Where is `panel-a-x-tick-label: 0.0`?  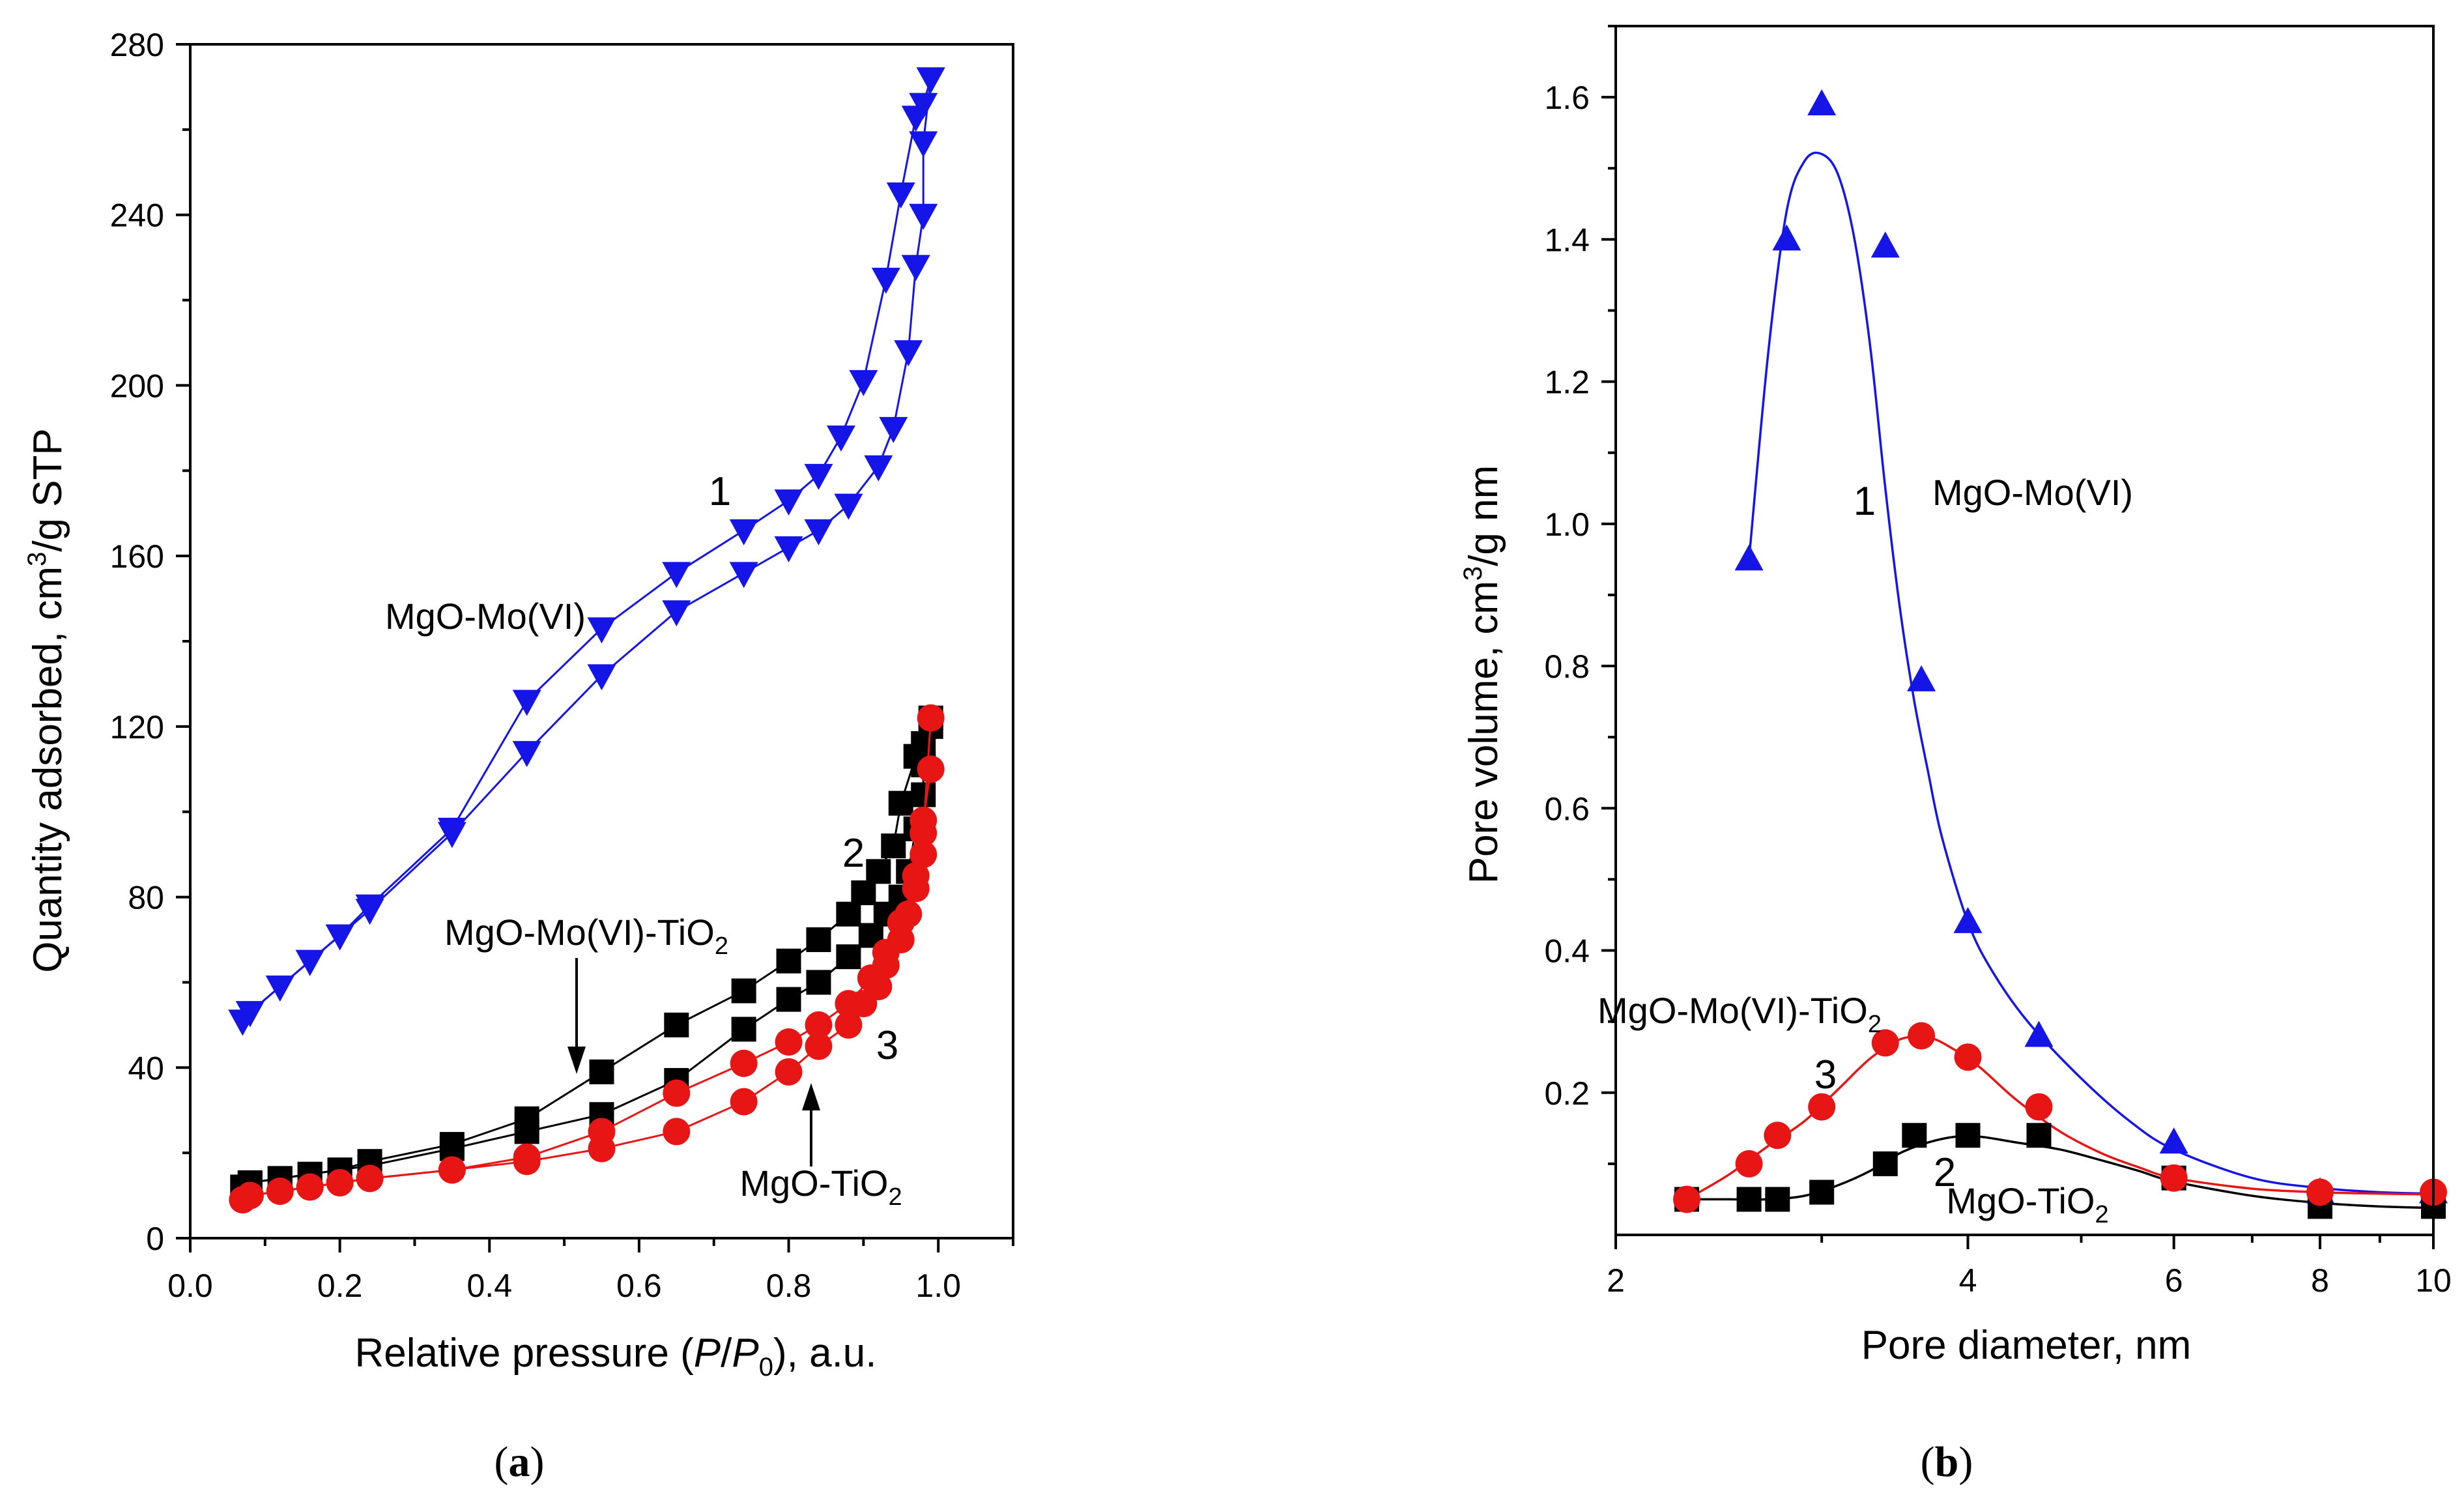
panel-a-x-tick-label: 0.0 is located at coordinates (190, 1285).